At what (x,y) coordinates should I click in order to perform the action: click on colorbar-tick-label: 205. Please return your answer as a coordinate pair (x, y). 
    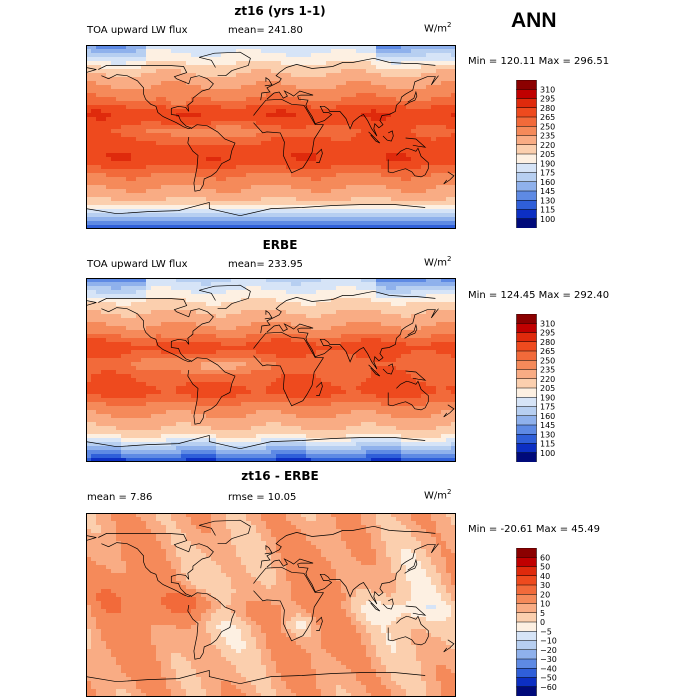
    Looking at the image, I should click on (547, 154).